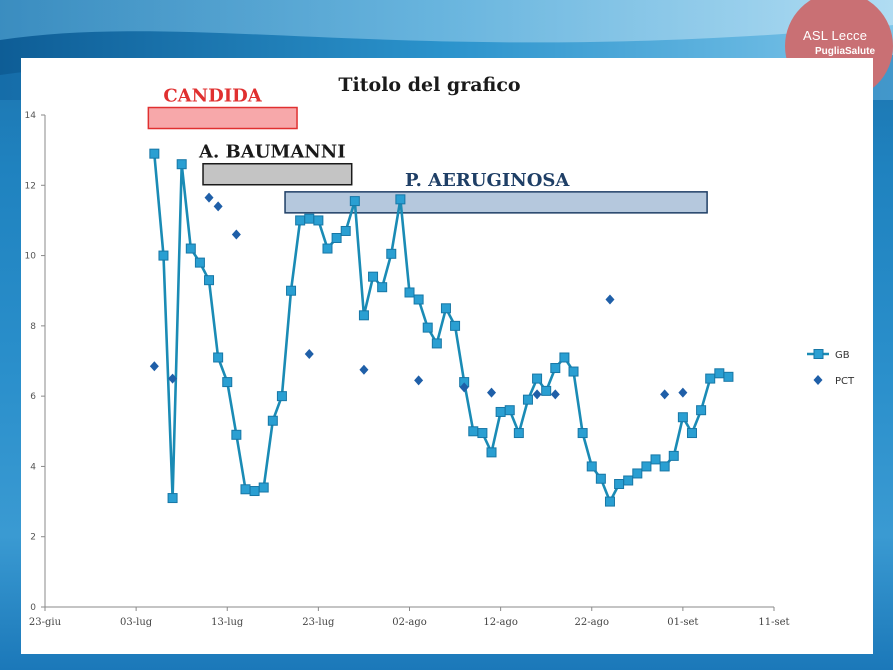 The width and height of the screenshot is (893, 670). I want to click on x-tick-label: 02-ago, so click(409, 622).